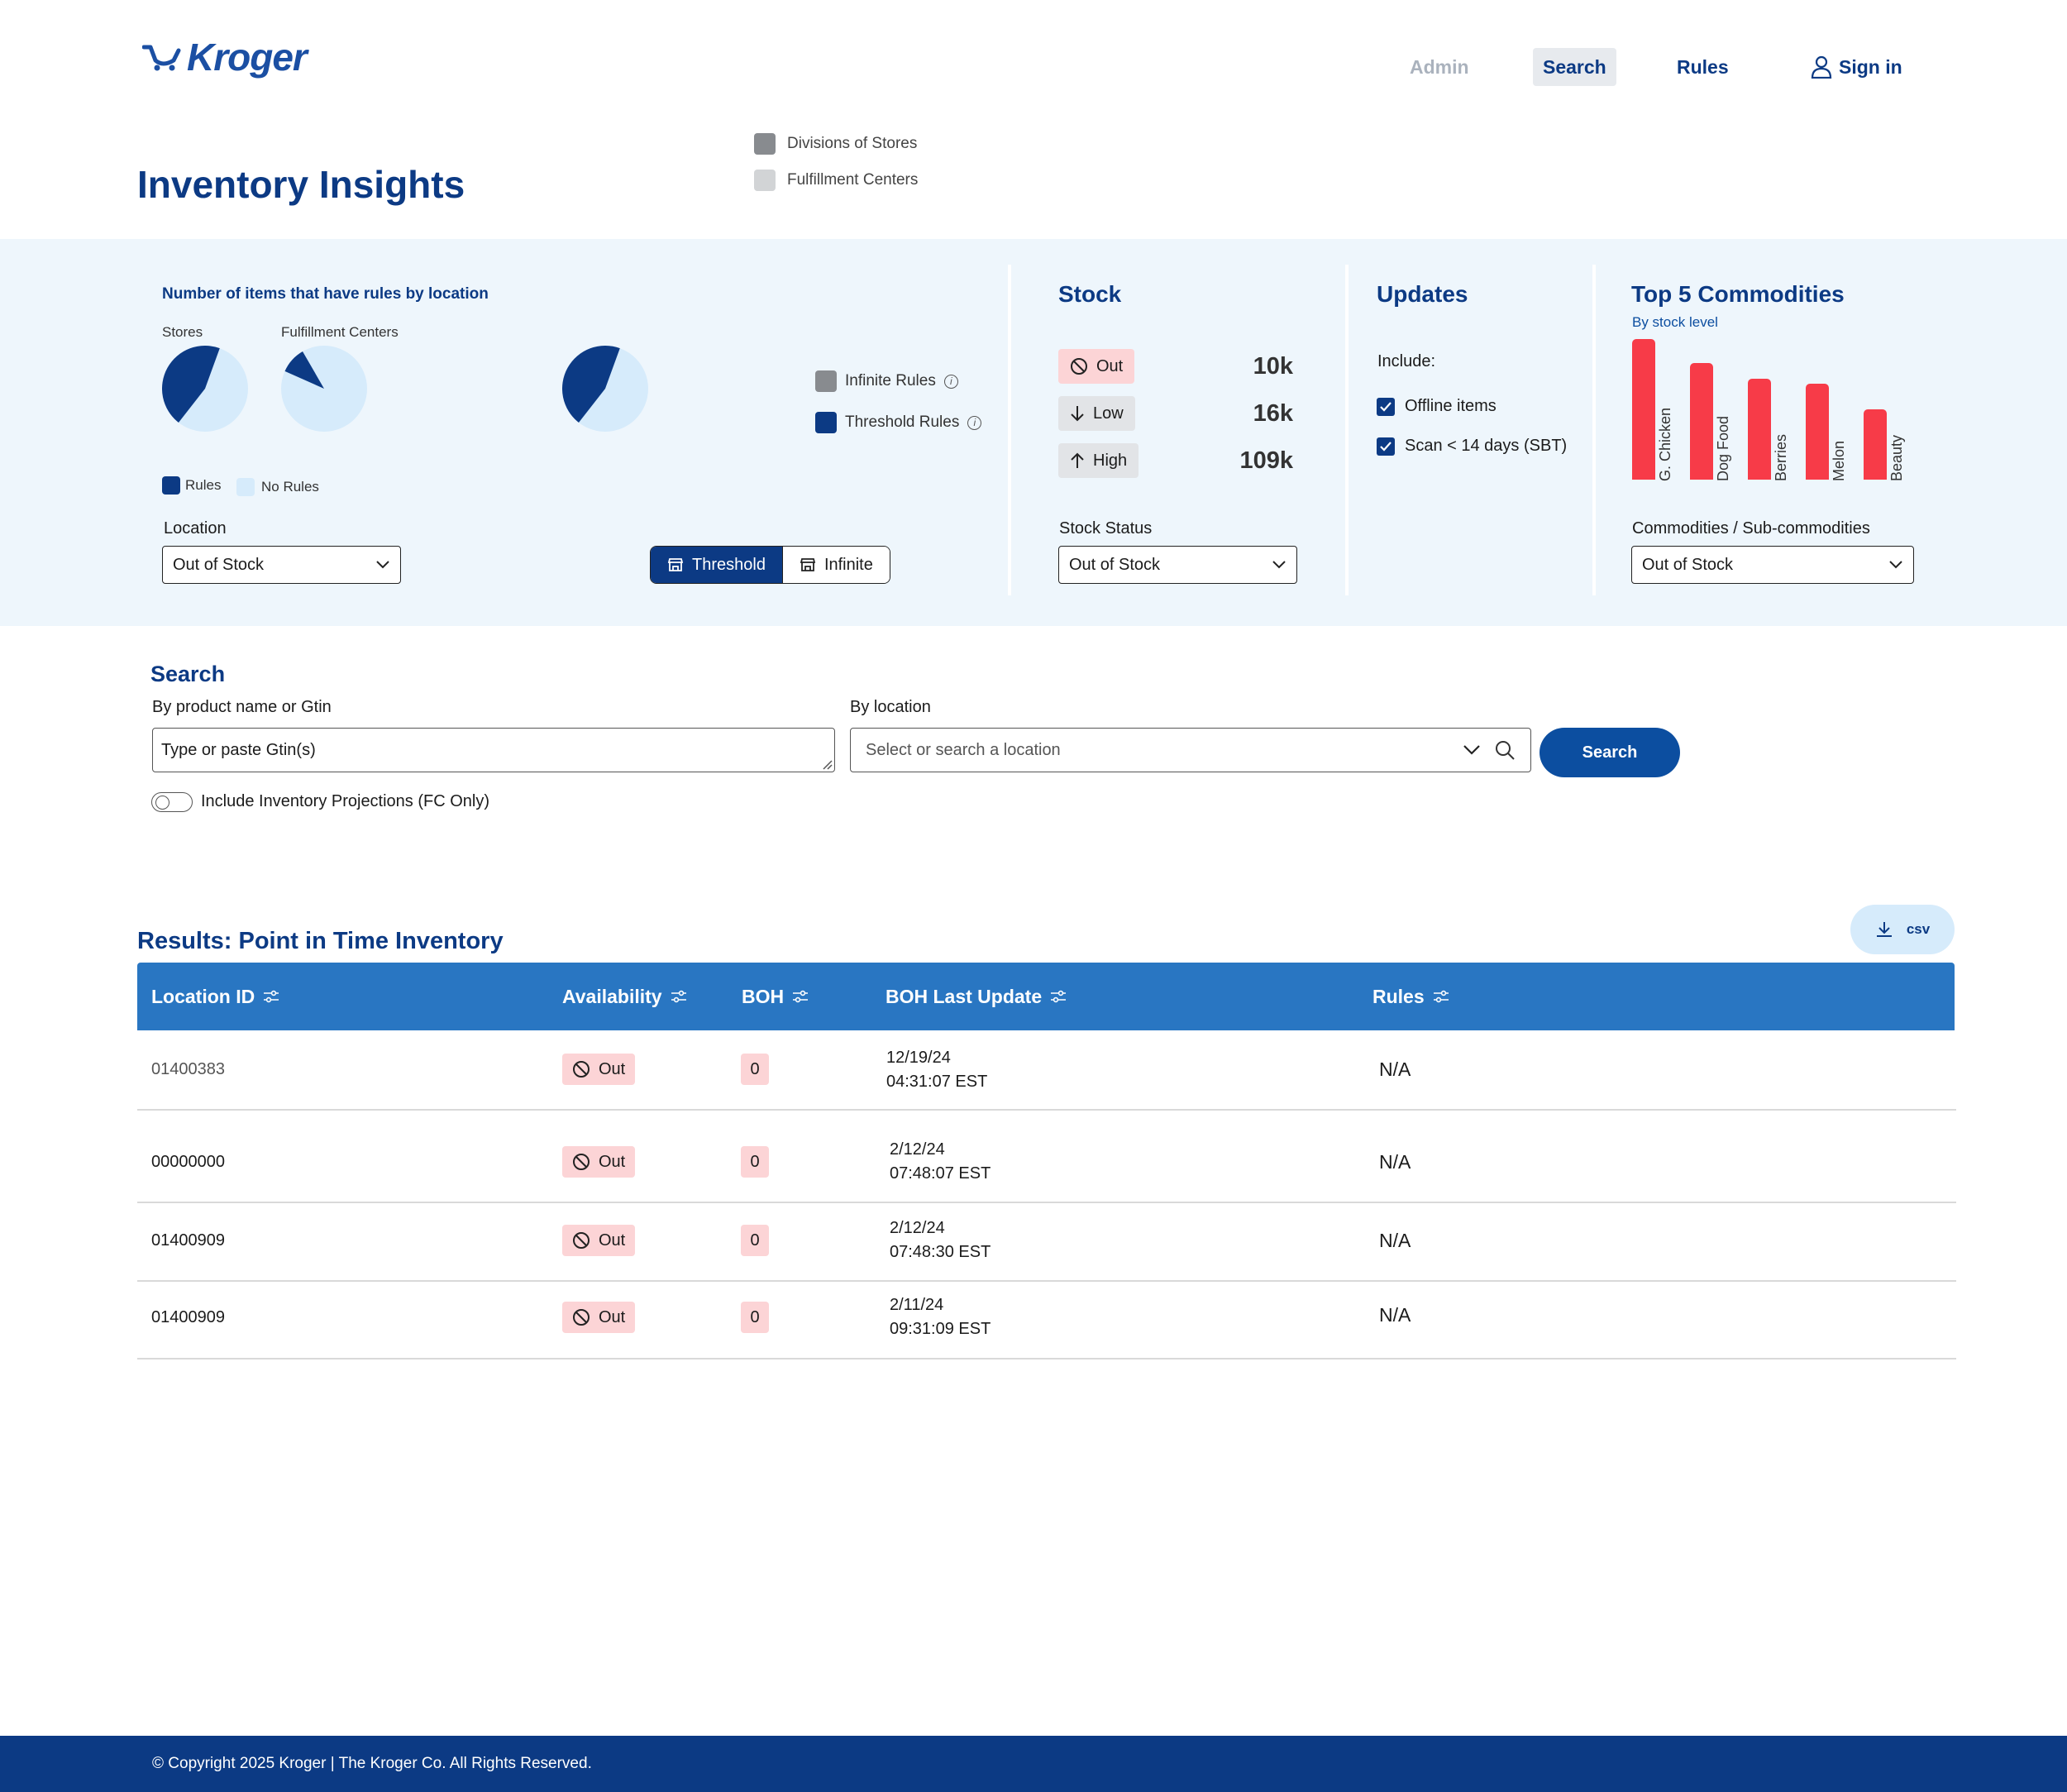 The width and height of the screenshot is (2067, 1792). Describe the element at coordinates (1772, 565) in the screenshot. I see `commodities-select: Out of Stock` at that location.